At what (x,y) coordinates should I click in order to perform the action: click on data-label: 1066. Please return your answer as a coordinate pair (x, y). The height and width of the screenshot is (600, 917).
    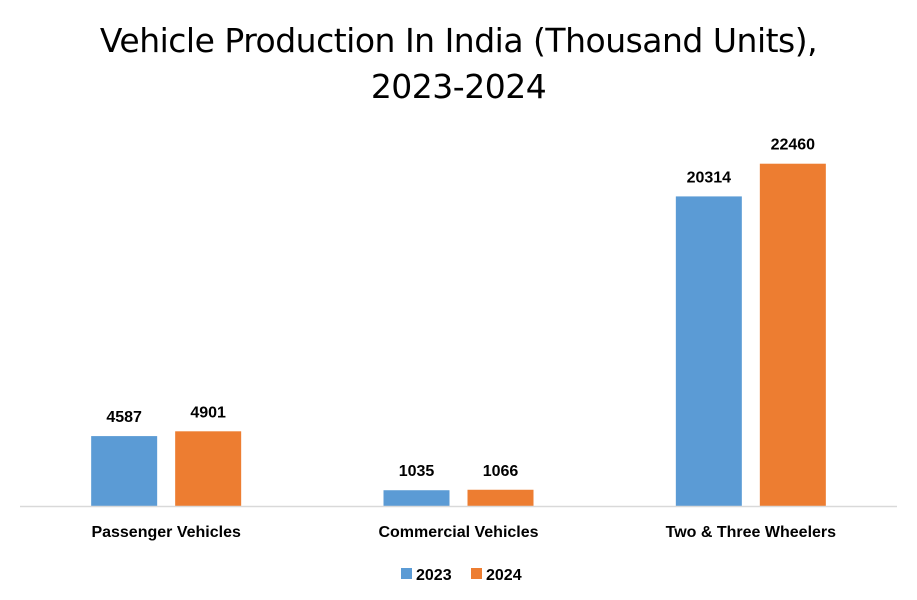
    Looking at the image, I should click on (501, 471).